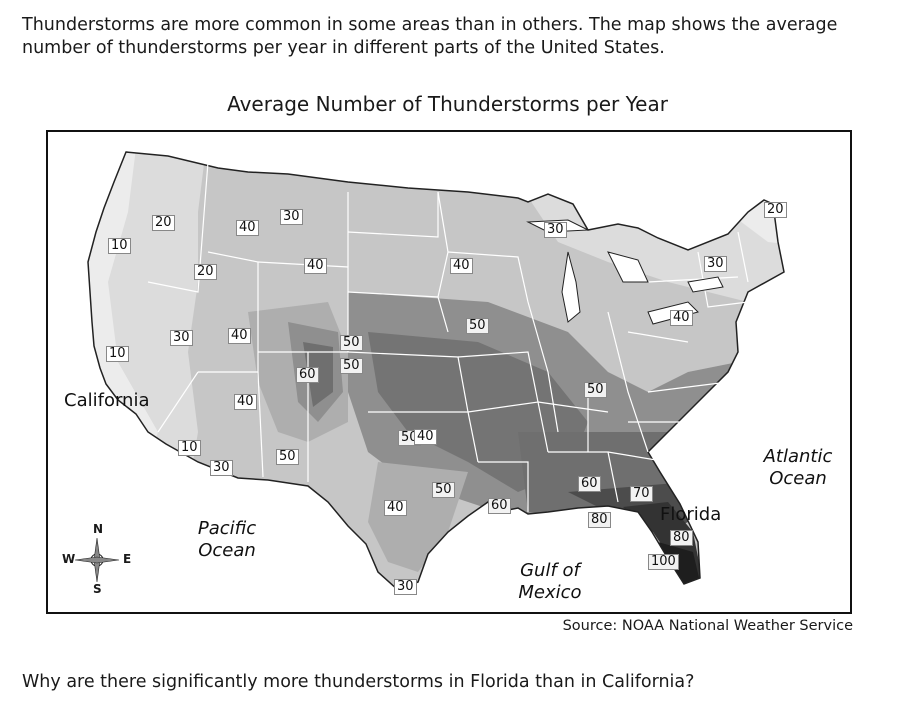  What do you see at coordinates (798, 467) in the screenshot?
I see `label-atlantic-ocean: Atlantic Ocean` at bounding box center [798, 467].